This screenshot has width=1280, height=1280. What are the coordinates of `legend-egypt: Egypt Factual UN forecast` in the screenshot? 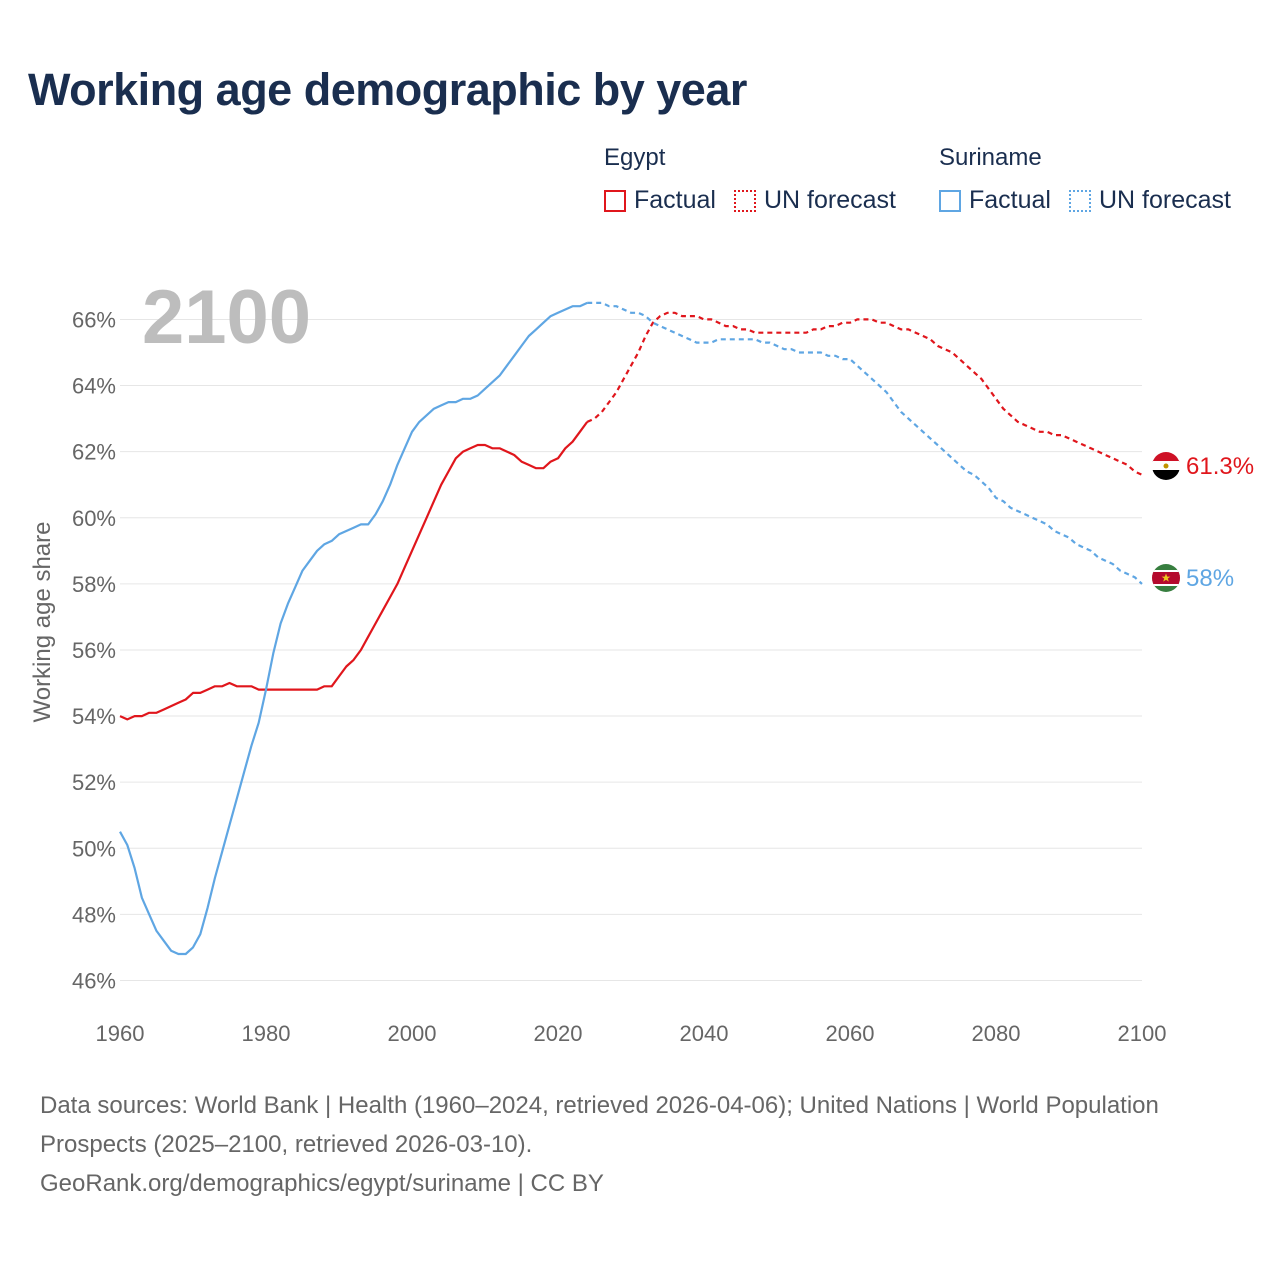 It's located at (759, 179).